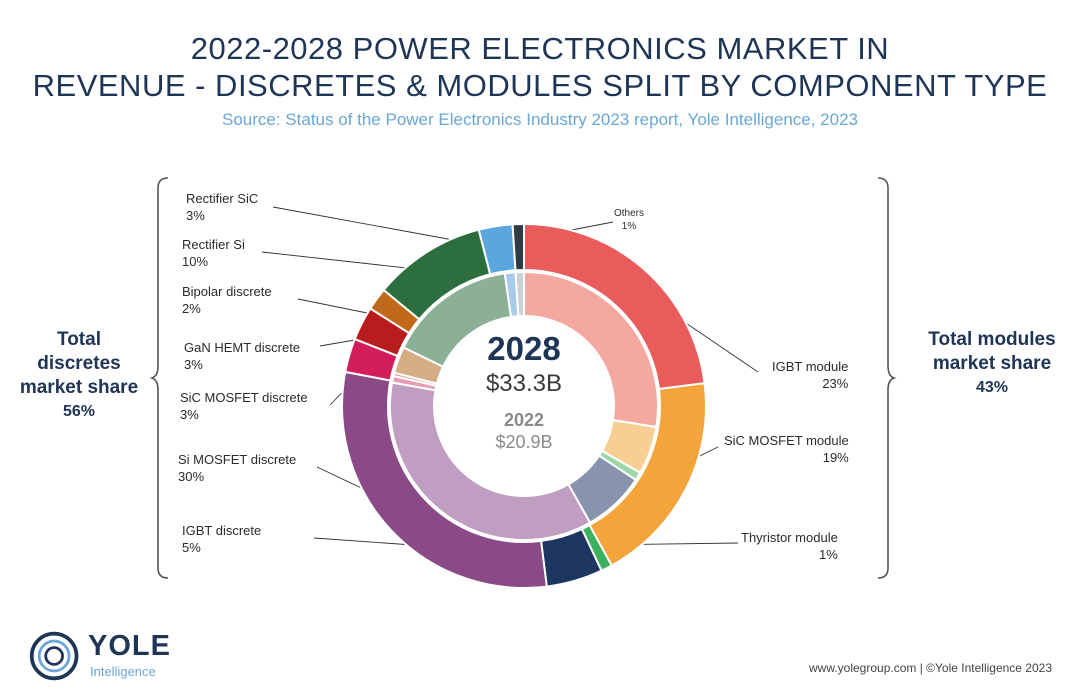  I want to click on label-rectifier-sic: Rectifier SiC 3%, so click(222, 207).